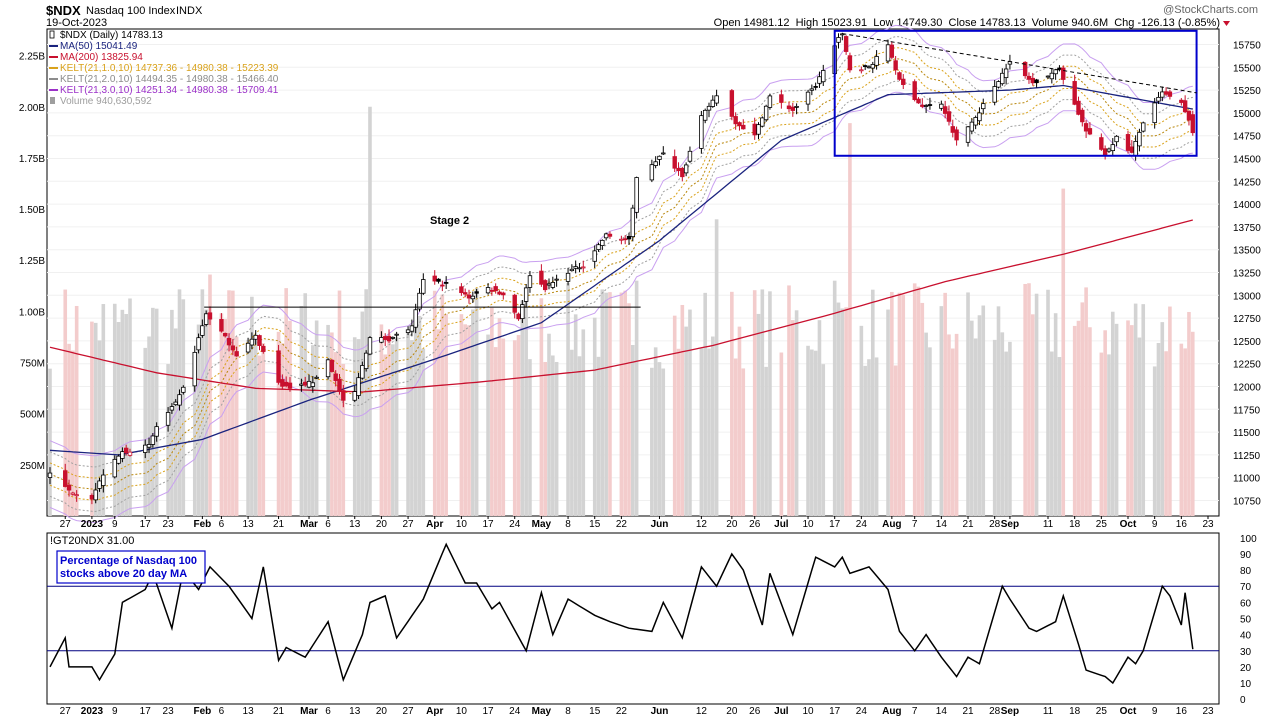 The height and width of the screenshot is (720, 1280). I want to click on x-tick-label: 25, so click(1102, 711).